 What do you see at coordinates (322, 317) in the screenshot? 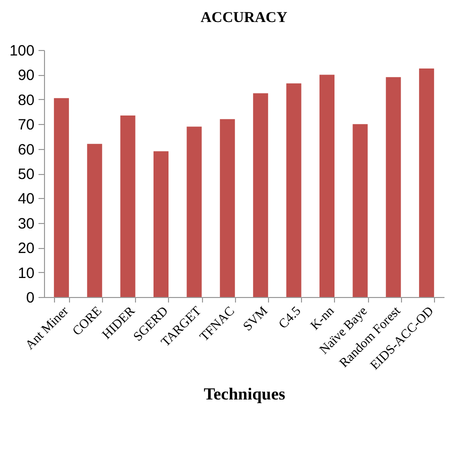
I see `x-tick-label: K-nn` at bounding box center [322, 317].